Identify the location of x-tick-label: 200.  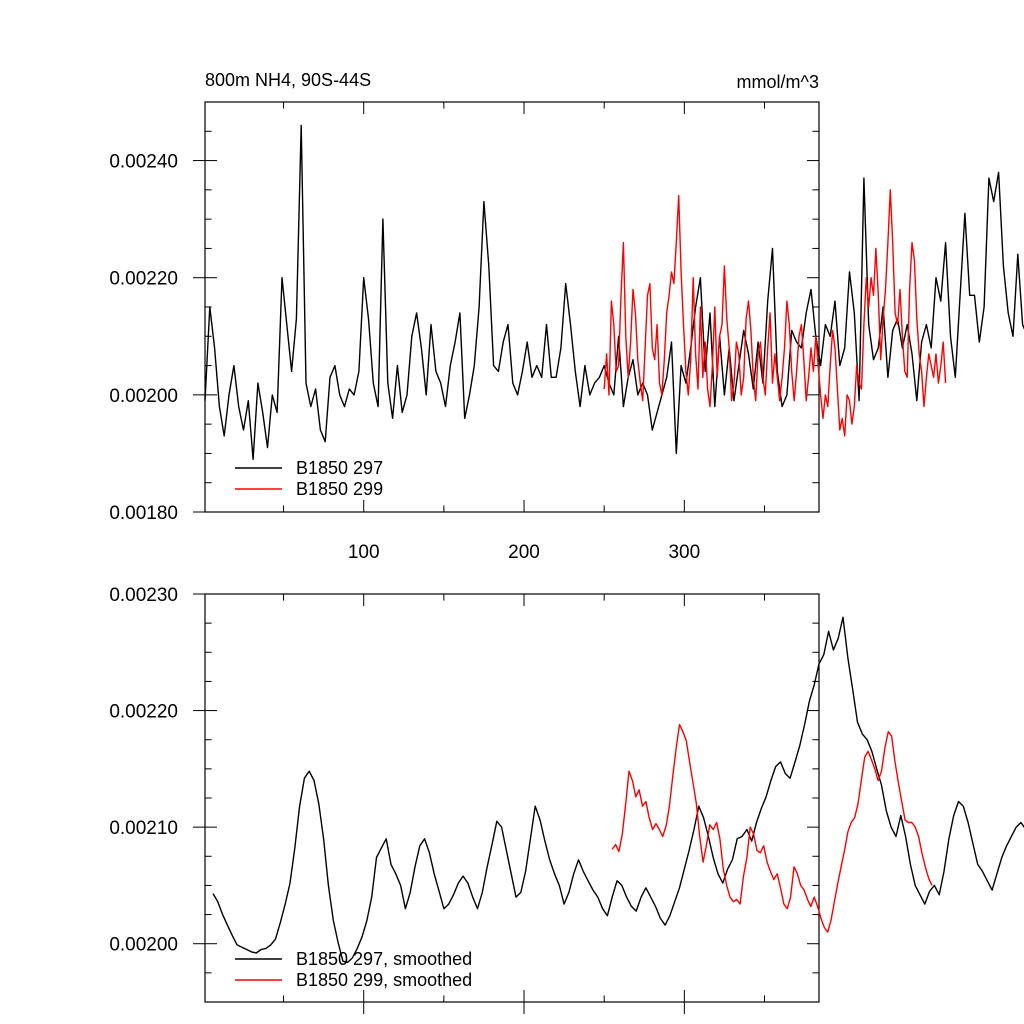
(524, 552).